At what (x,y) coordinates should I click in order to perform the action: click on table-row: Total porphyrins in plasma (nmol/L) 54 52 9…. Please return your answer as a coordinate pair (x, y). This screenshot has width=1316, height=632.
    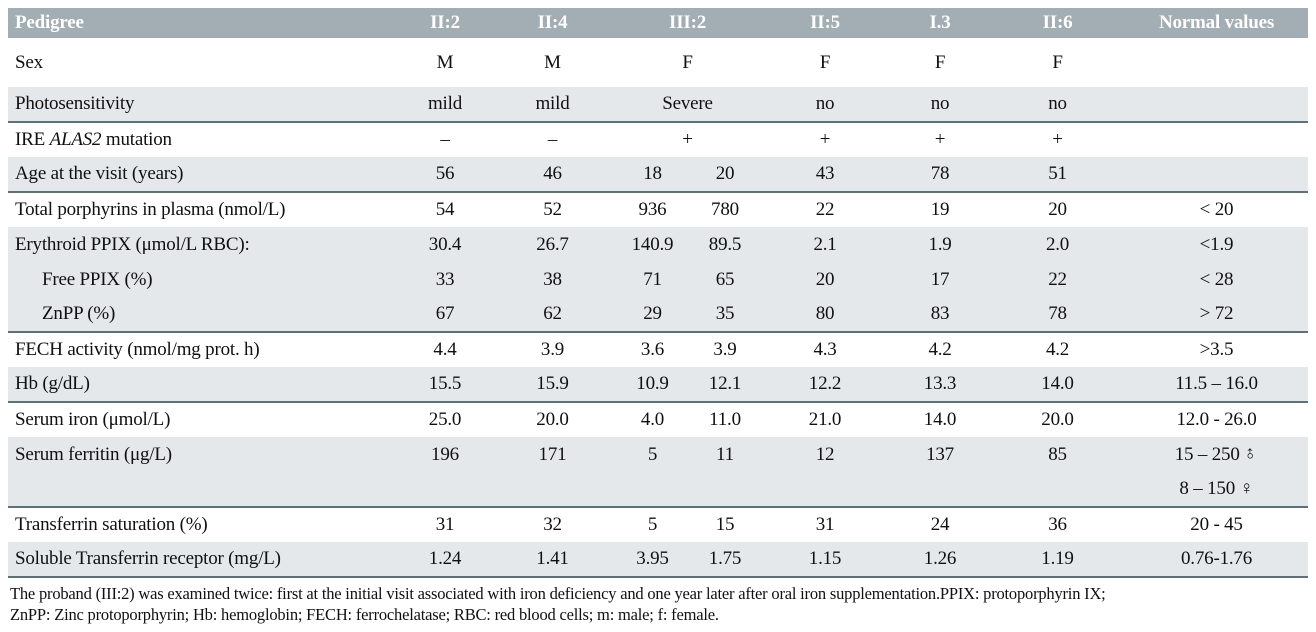
    Looking at the image, I should click on (658, 209).